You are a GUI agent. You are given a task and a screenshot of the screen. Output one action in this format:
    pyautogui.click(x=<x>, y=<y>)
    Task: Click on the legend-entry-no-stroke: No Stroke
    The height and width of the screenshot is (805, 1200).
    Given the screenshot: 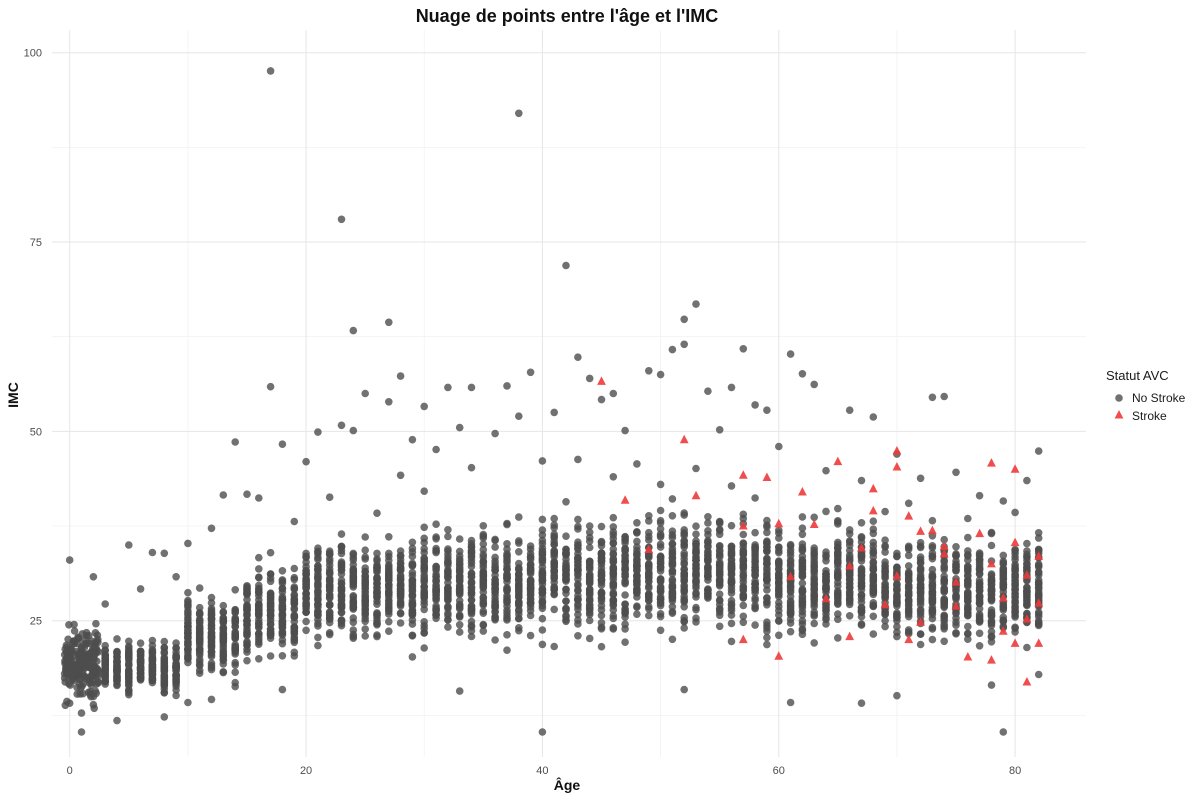 What is the action you would take?
    pyautogui.click(x=1150, y=398)
    